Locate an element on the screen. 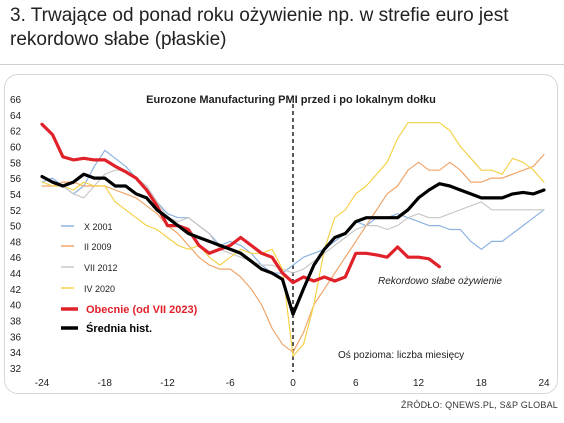 The width and height of the screenshot is (564, 423). y-tick-label: 56 is located at coordinates (16, 179).